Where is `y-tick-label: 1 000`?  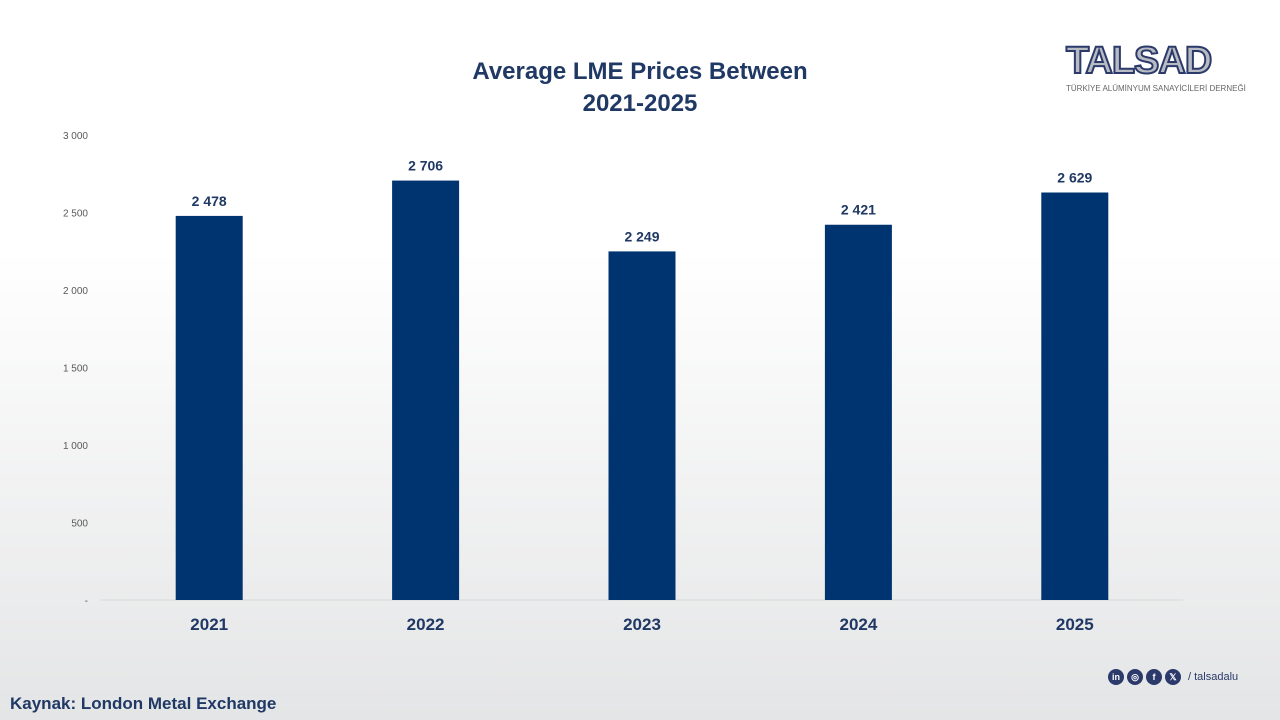
y-tick-label: 1 000 is located at coordinates (75, 446).